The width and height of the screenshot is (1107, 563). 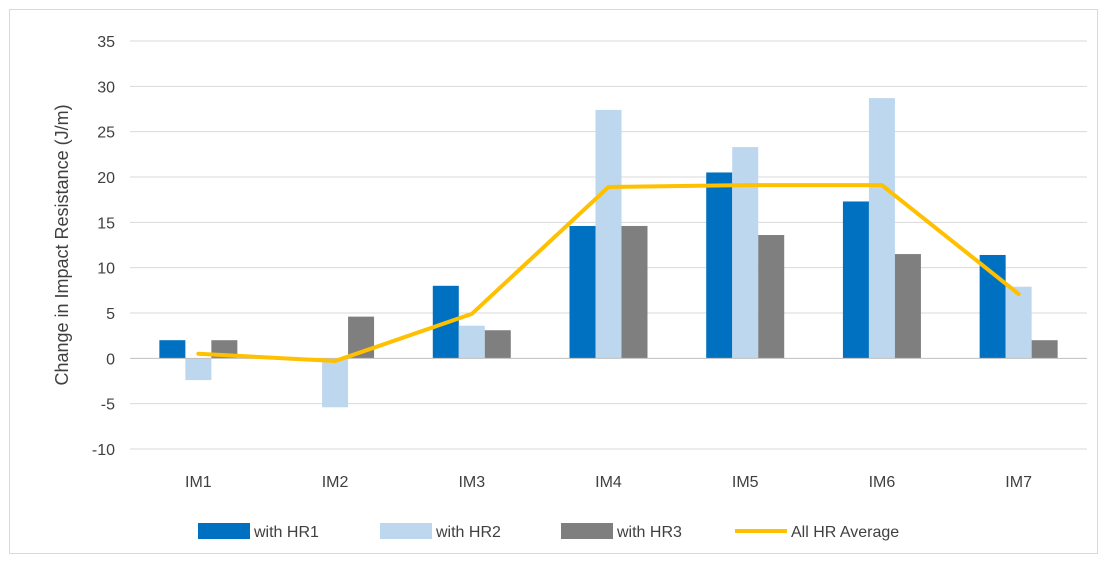 I want to click on legend-label: with HR3, so click(x=649, y=532).